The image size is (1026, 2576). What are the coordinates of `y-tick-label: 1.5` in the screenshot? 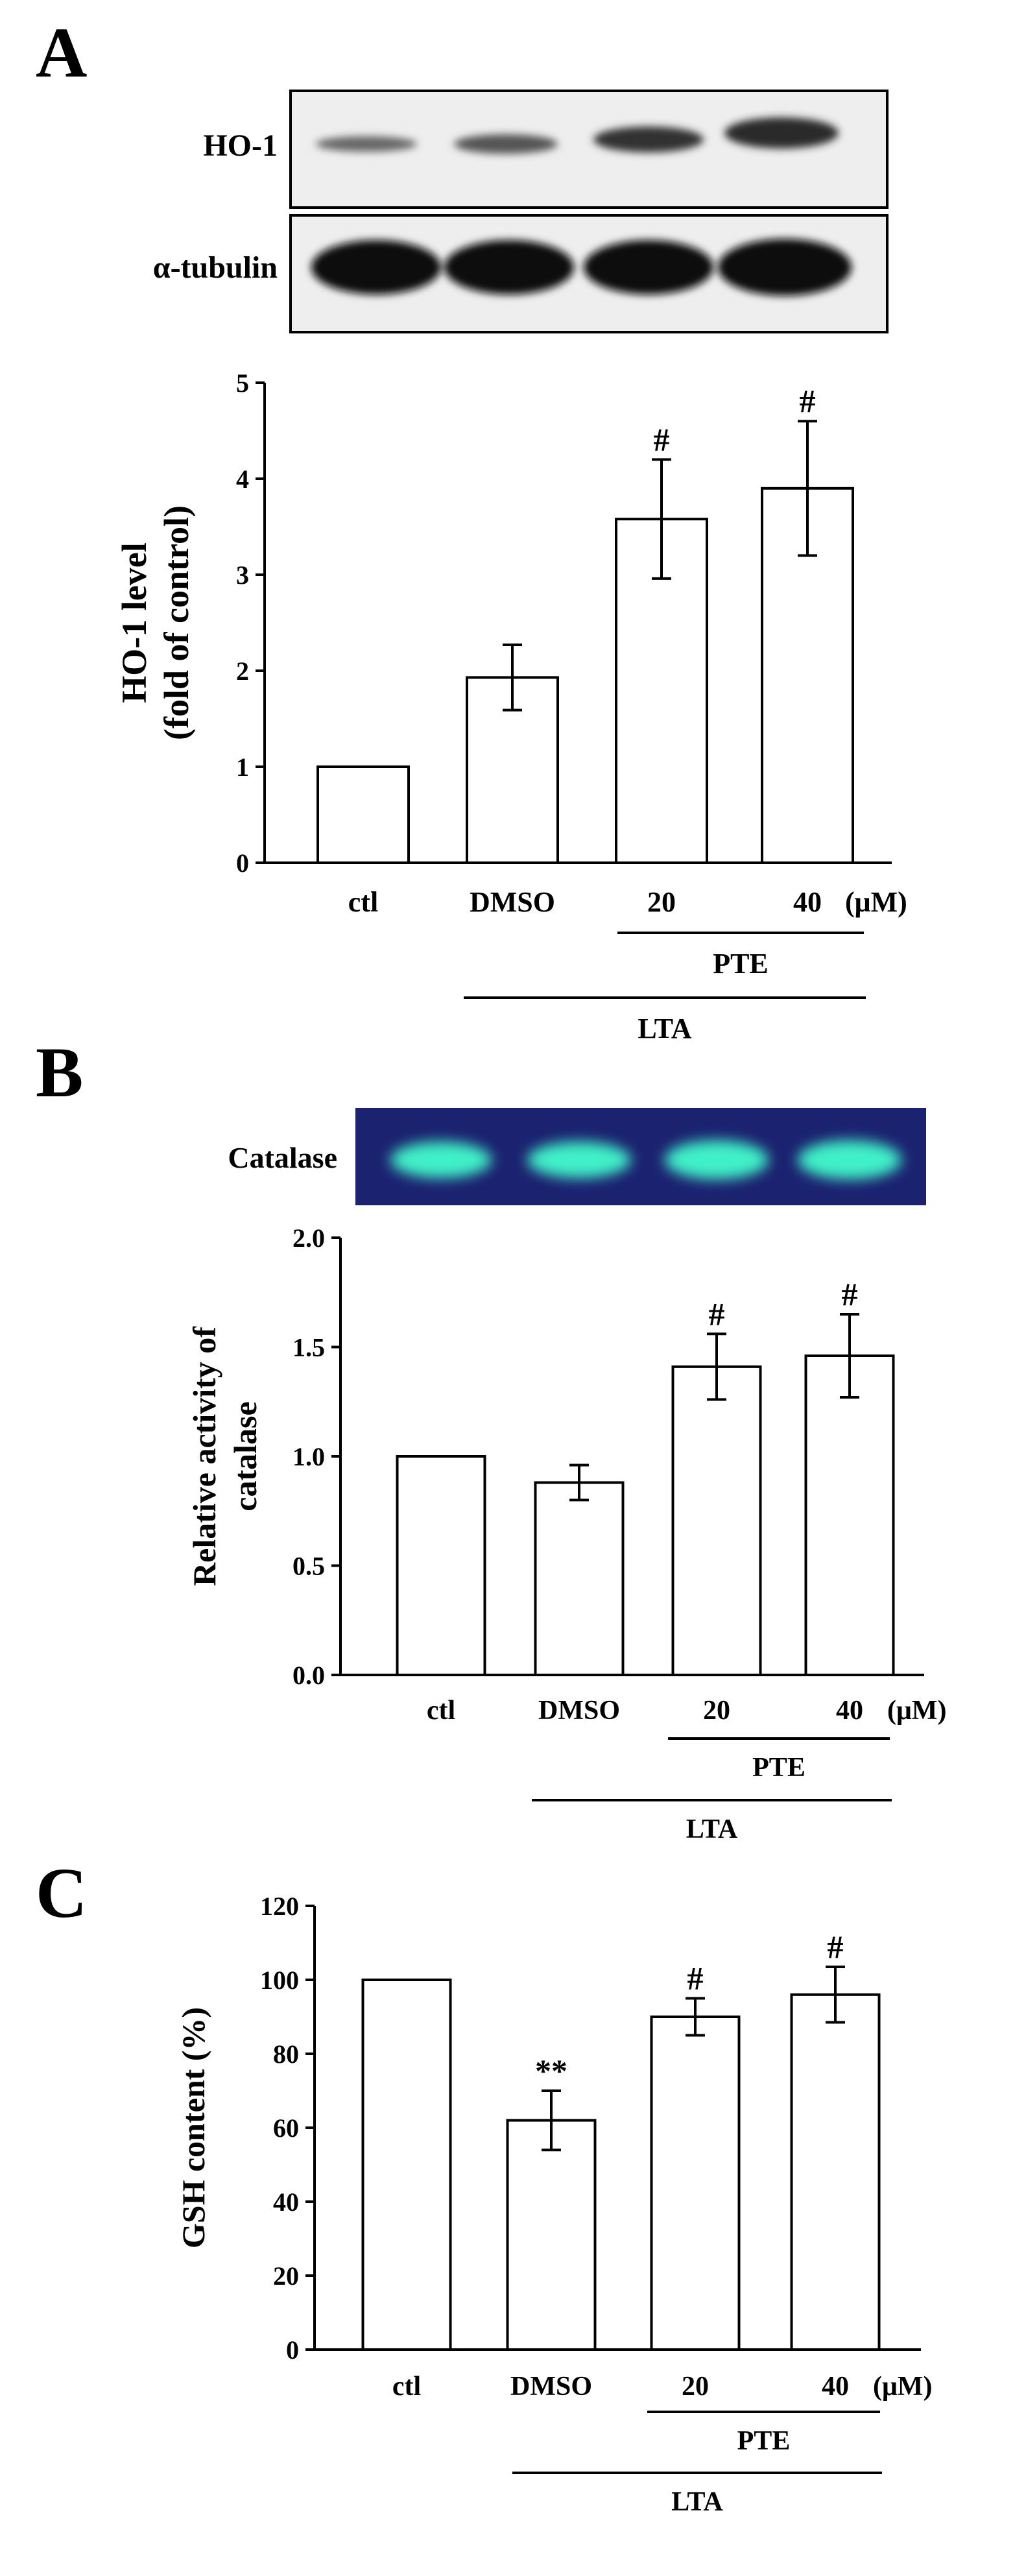 It's located at (308, 1347).